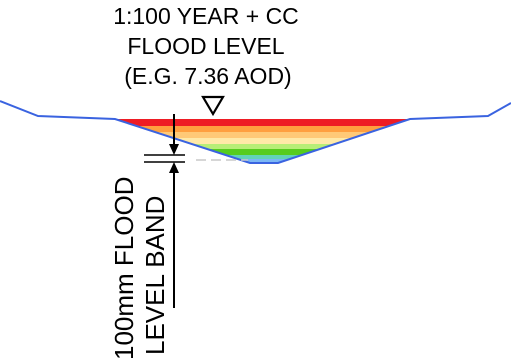 The width and height of the screenshot is (511, 360). Describe the element at coordinates (262, 146) in the screenshot. I see `flood-band-light-green` at that location.